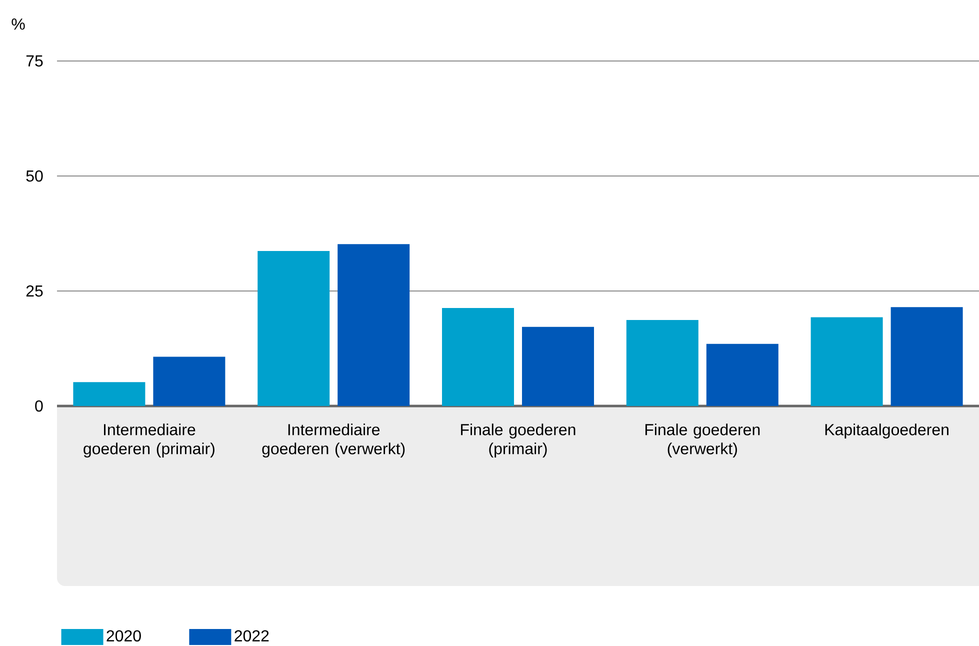  Describe the element at coordinates (518, 441) in the screenshot. I see `x-tick-label: Finale goederen (primair)` at that location.